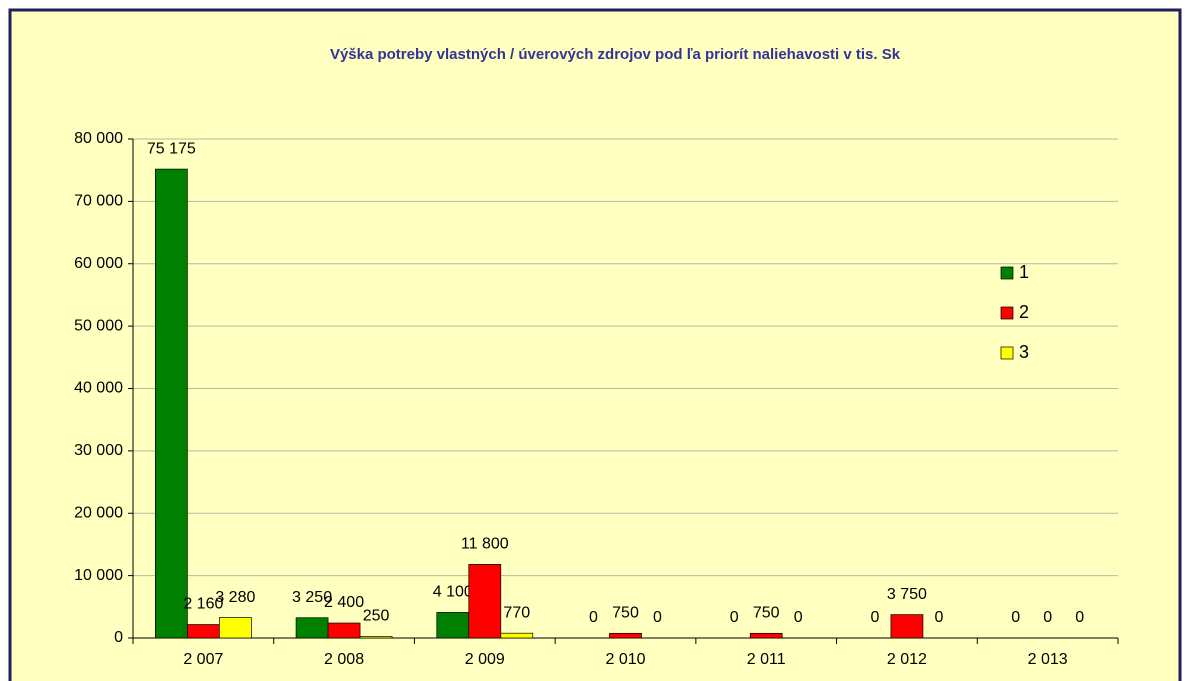 The image size is (1189, 681). What do you see at coordinates (98, 325) in the screenshot?
I see `y-tick-label: 50 000` at bounding box center [98, 325].